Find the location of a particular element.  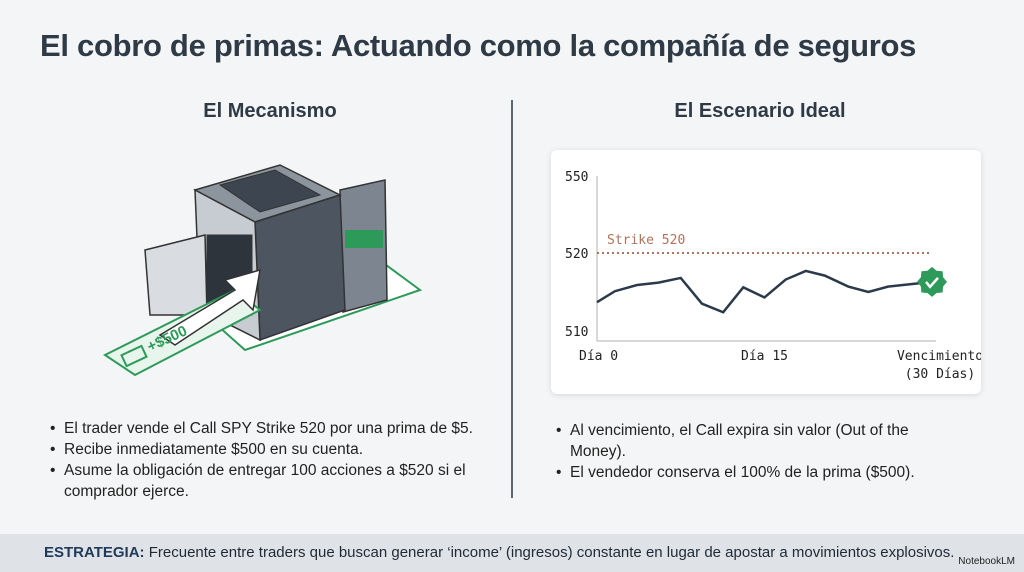

left-heading: El Mecanismo is located at coordinates (270, 111).